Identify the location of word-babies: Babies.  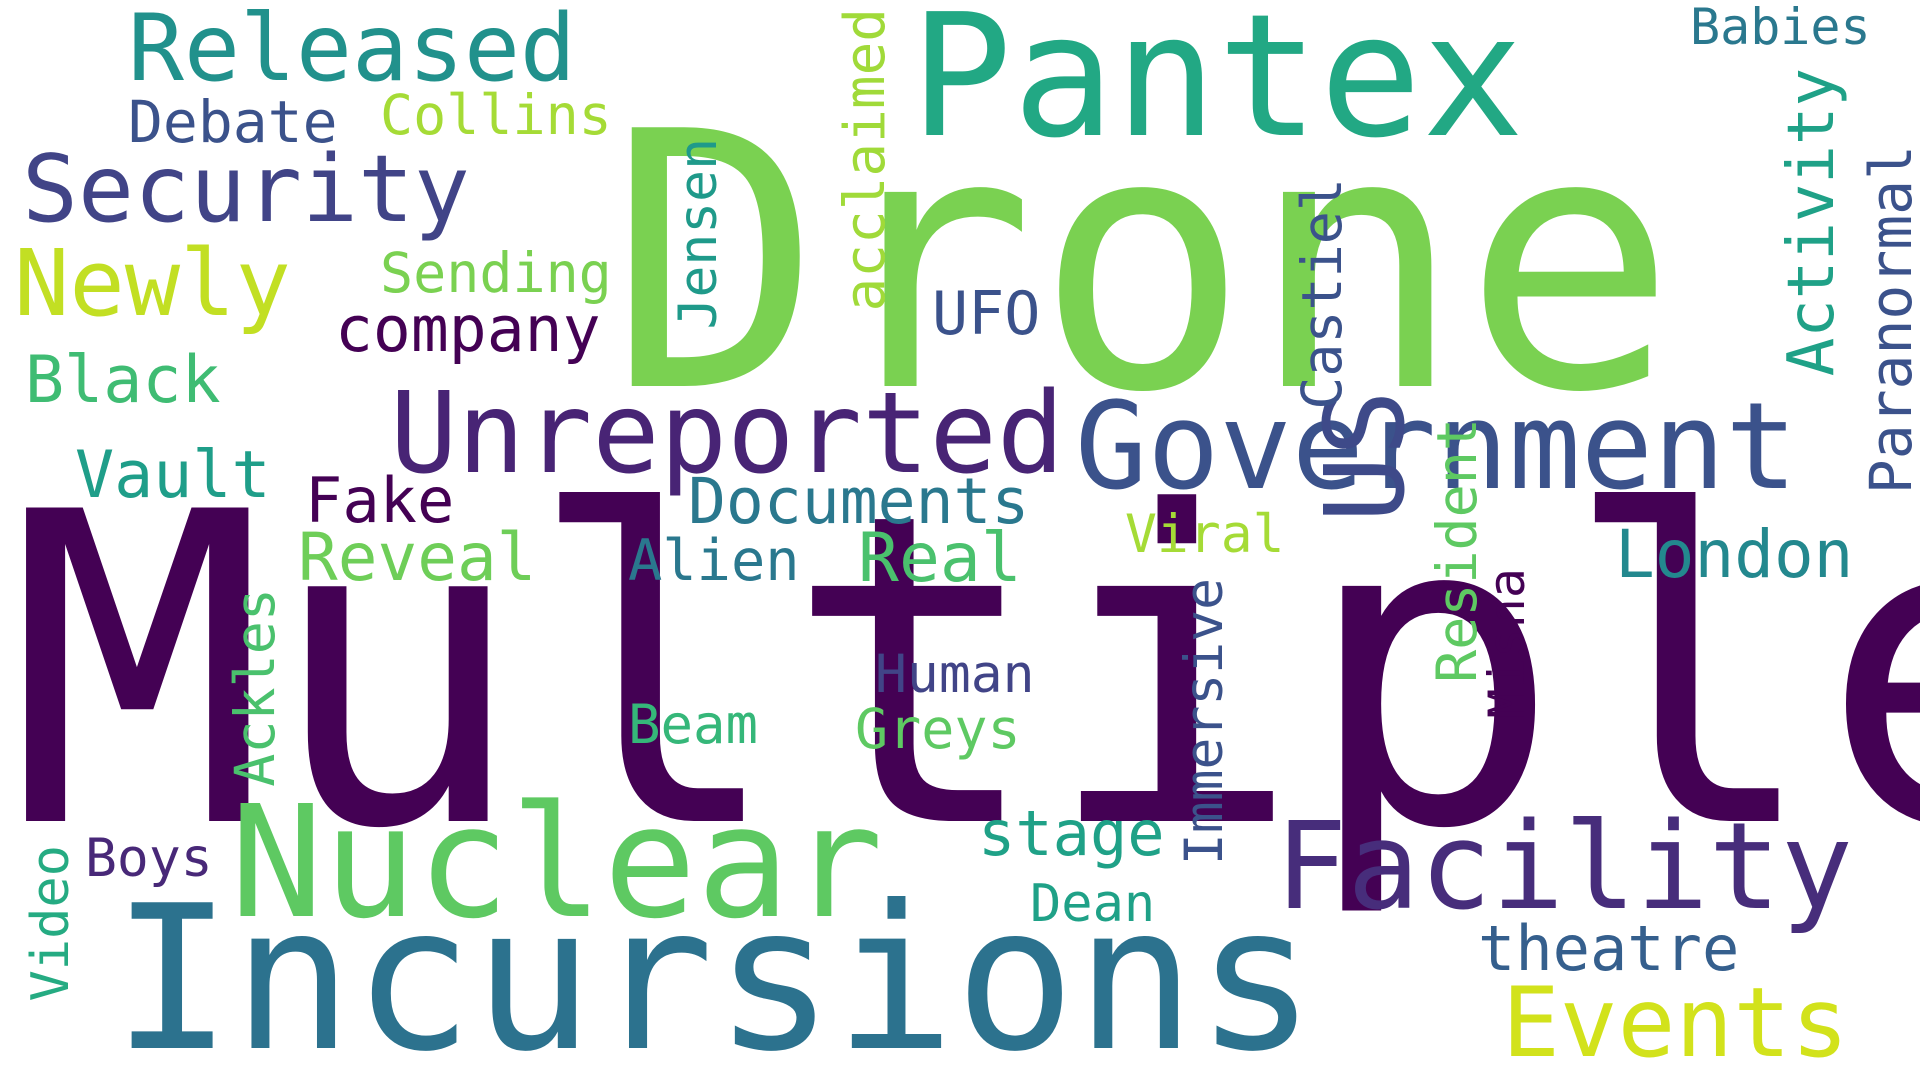
(1780, 28).